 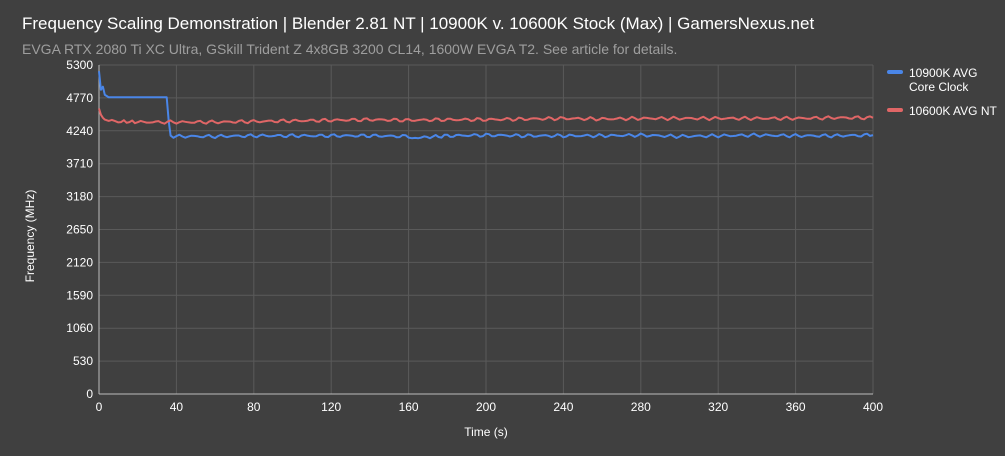 I want to click on series-lines, so click(x=486, y=105).